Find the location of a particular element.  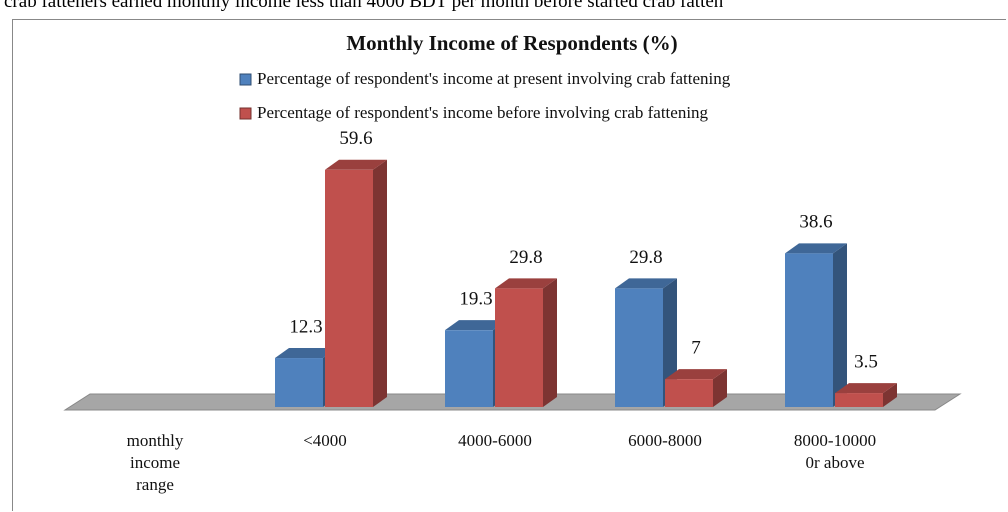

x-tick-label: 4000-6000 is located at coordinates (495, 440).